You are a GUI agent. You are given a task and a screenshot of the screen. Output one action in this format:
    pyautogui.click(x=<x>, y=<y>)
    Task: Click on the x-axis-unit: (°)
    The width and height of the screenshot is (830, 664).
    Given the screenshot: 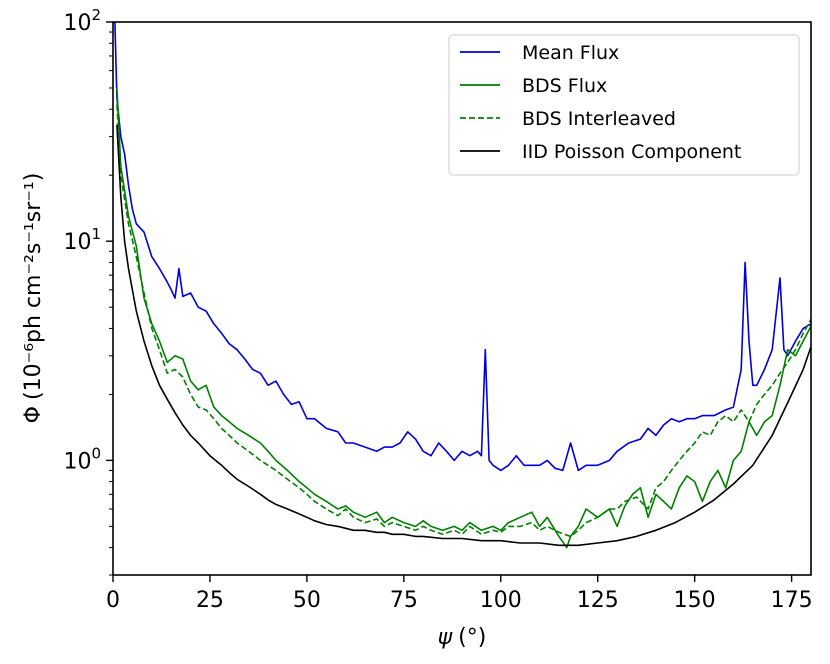 What is the action you would take?
    pyautogui.click(x=472, y=637)
    